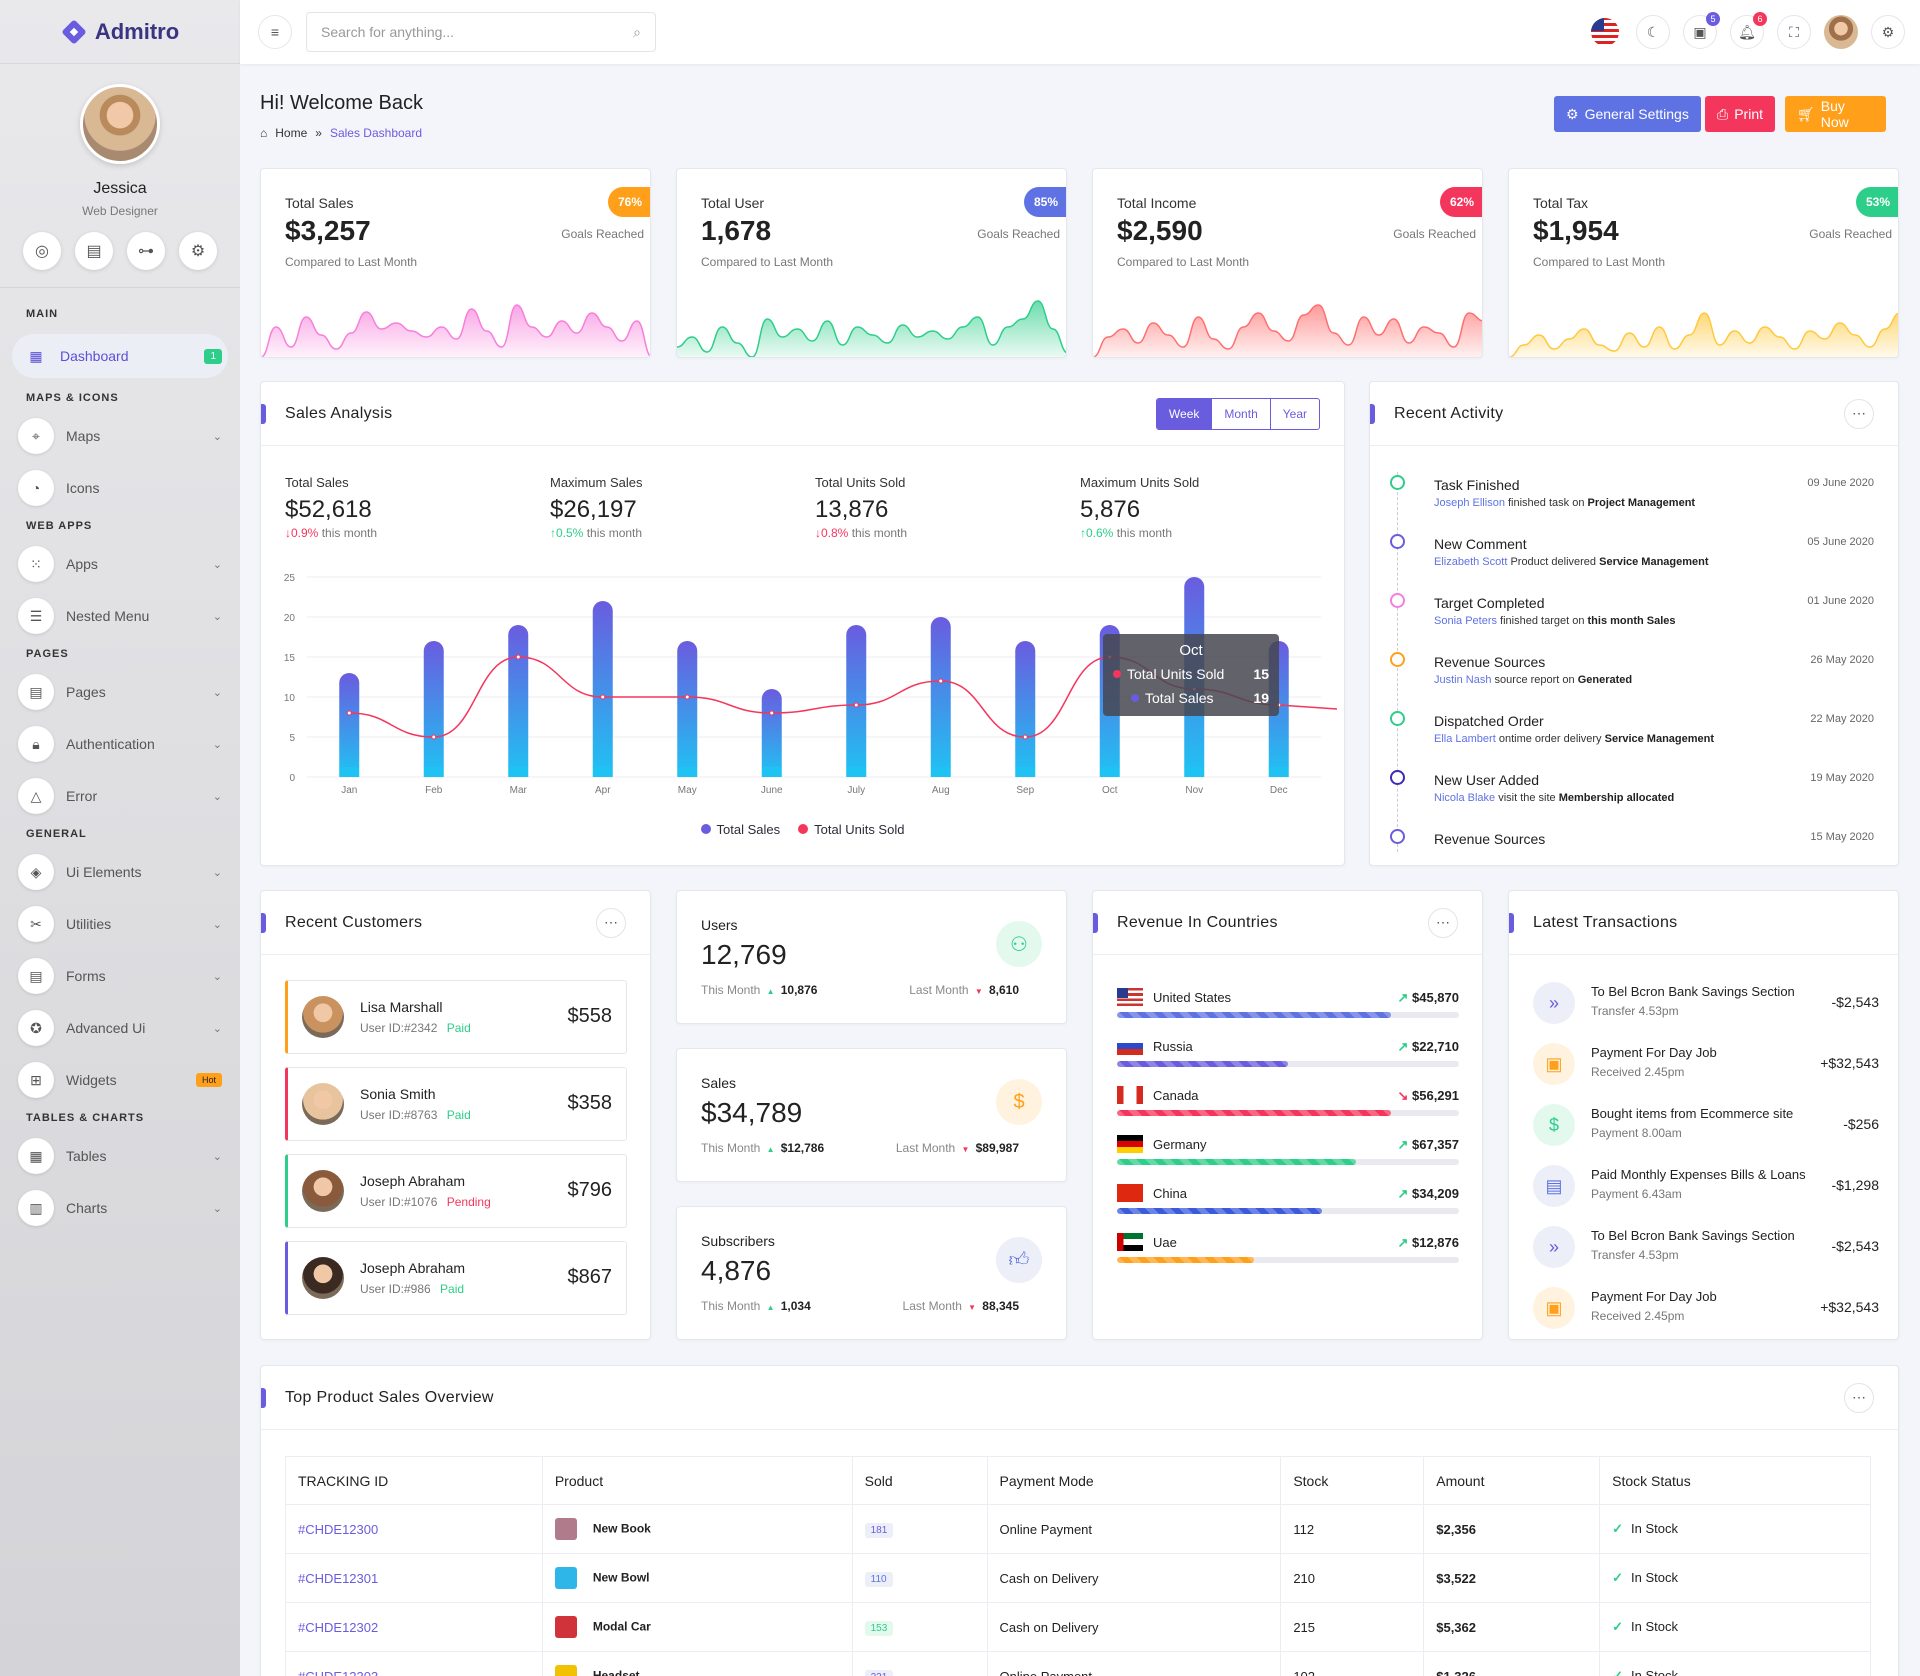 The height and width of the screenshot is (1676, 1920). What do you see at coordinates (1288, 1158) in the screenshot?
I see `country-revenue-row: Germany ↗ $67,357` at bounding box center [1288, 1158].